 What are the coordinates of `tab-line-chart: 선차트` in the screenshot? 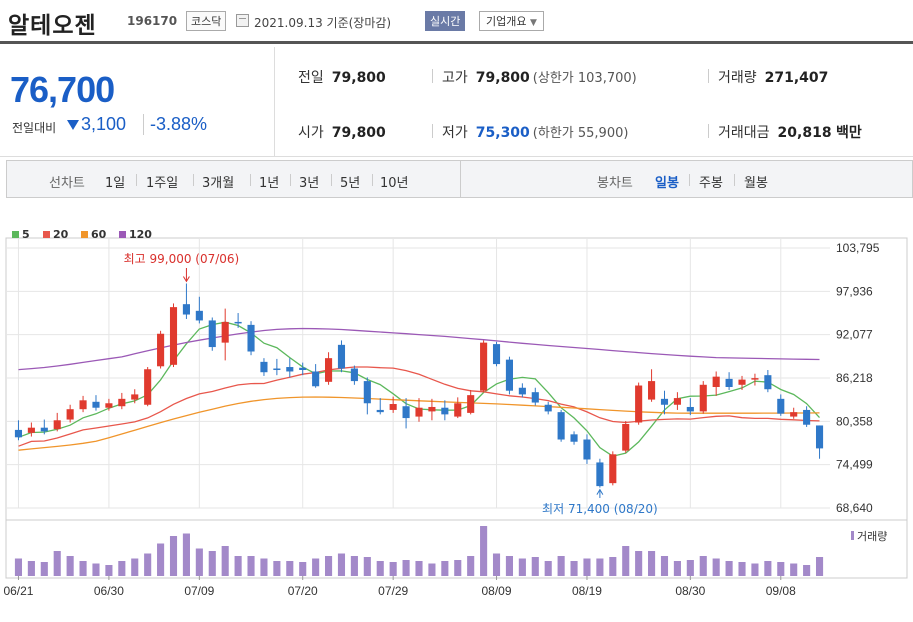 It's located at (67, 183).